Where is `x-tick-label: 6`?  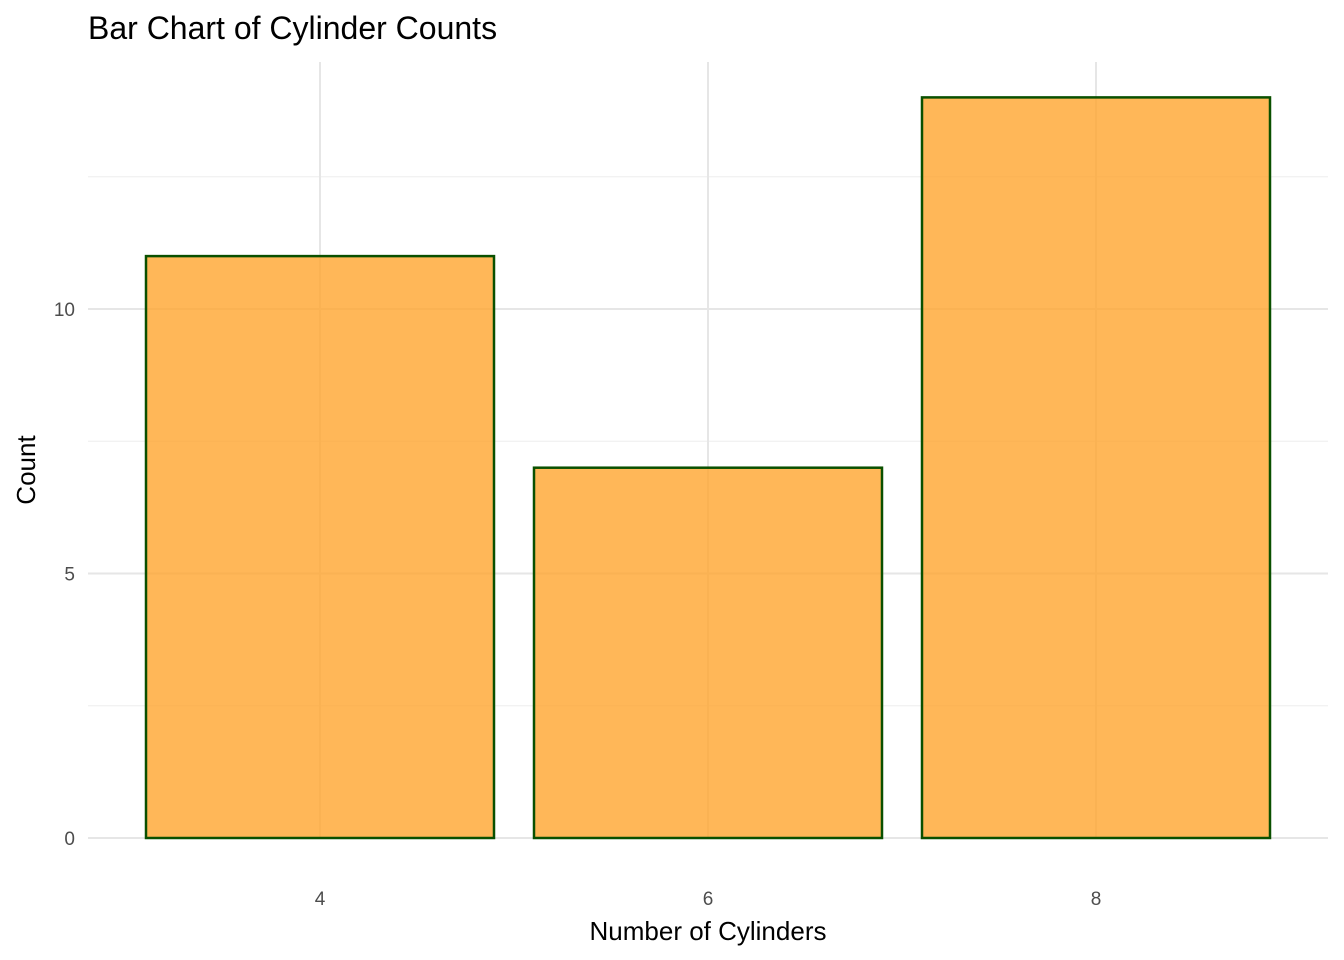 x-tick-label: 6 is located at coordinates (708, 899).